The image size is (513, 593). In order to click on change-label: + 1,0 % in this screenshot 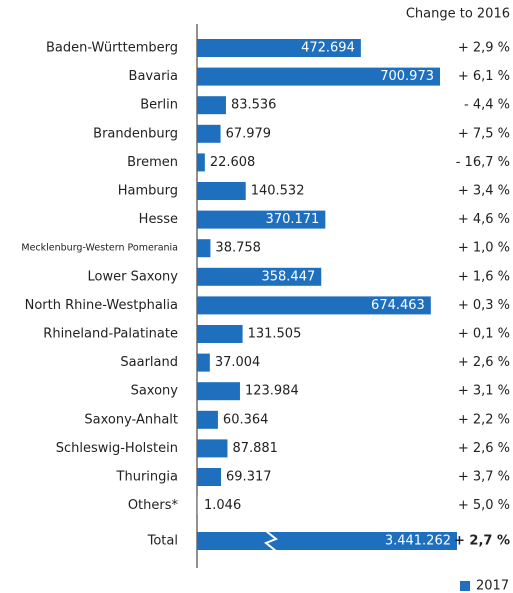, I will do `click(484, 248)`.